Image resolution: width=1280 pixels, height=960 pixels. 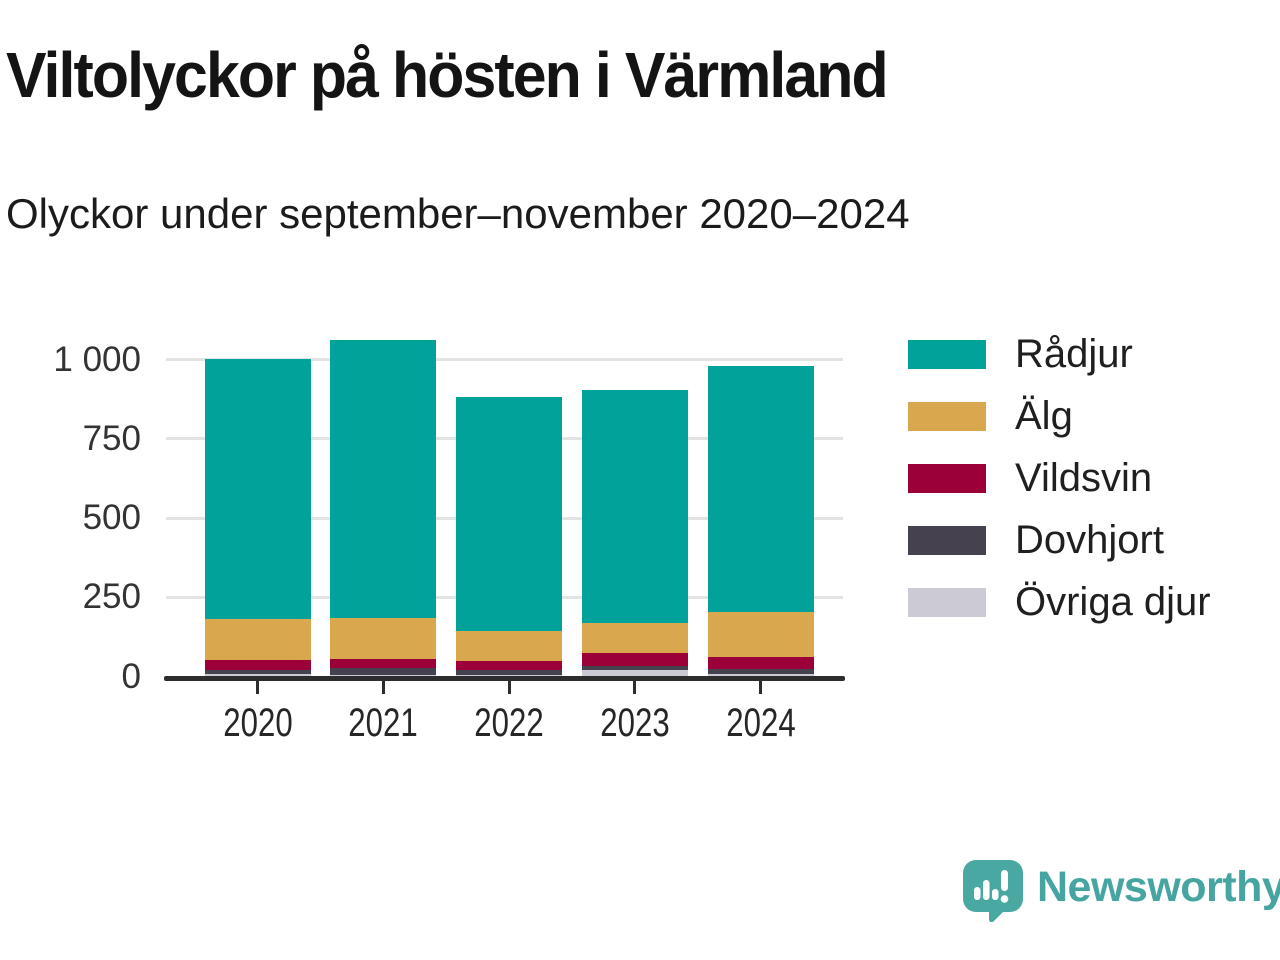 What do you see at coordinates (1084, 478) in the screenshot?
I see `legend-label: Vildsvin` at bounding box center [1084, 478].